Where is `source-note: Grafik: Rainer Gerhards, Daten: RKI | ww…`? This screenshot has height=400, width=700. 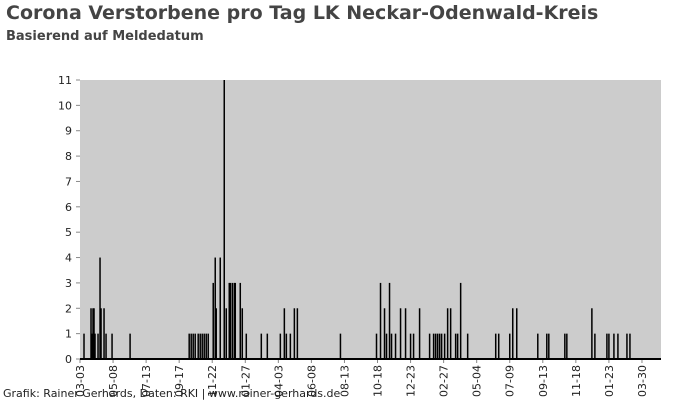 source-note: Grafik: Rainer Gerhards, Daten: RKI | ww… is located at coordinates (172, 393).